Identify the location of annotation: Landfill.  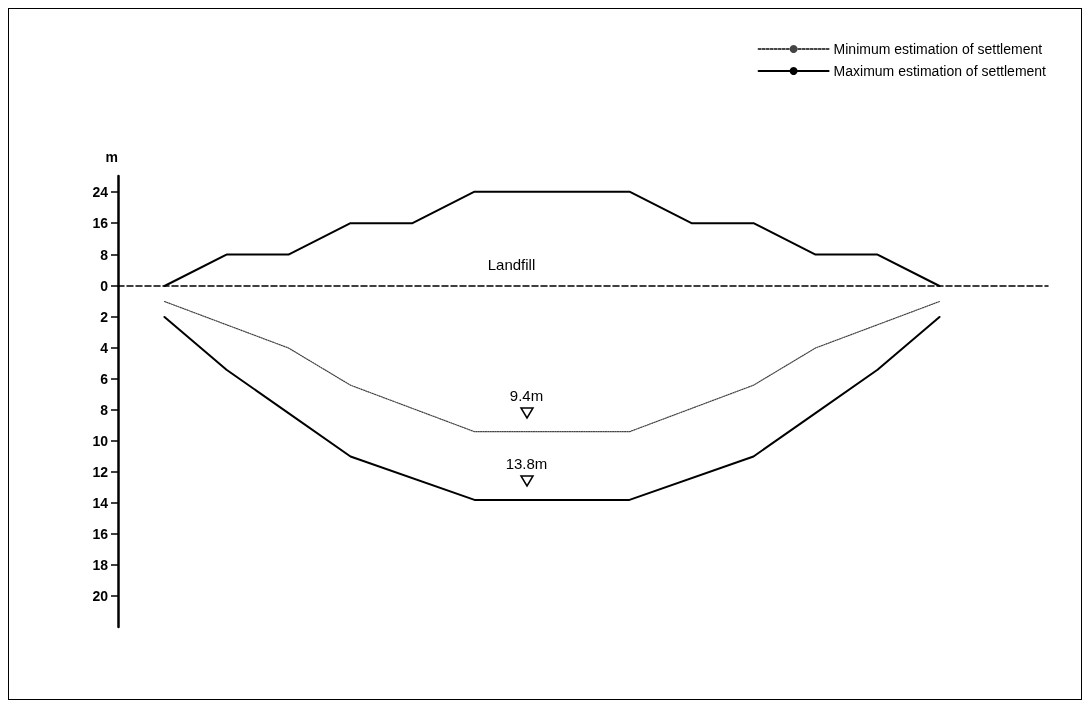
(511, 264).